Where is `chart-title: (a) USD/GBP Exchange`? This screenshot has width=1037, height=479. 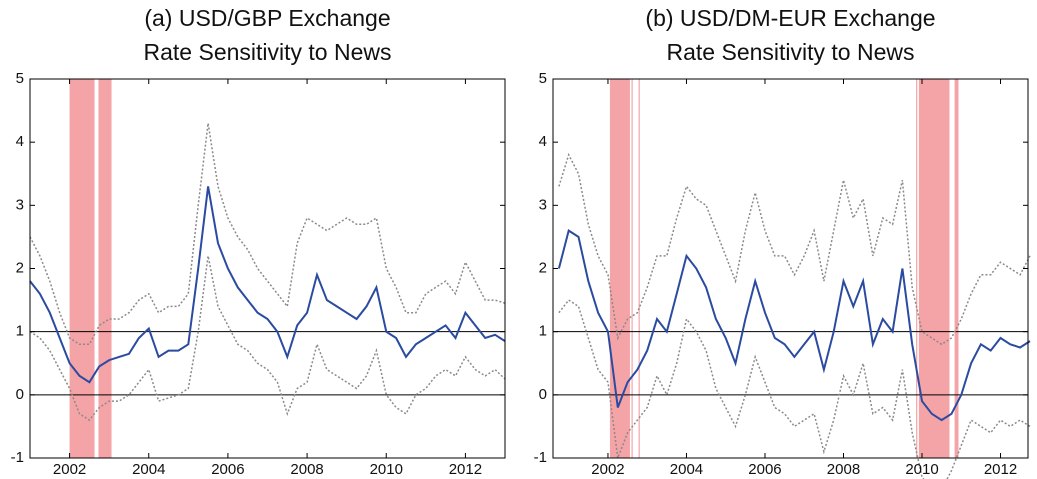
chart-title: (a) USD/GBP Exchange is located at coordinates (267, 18).